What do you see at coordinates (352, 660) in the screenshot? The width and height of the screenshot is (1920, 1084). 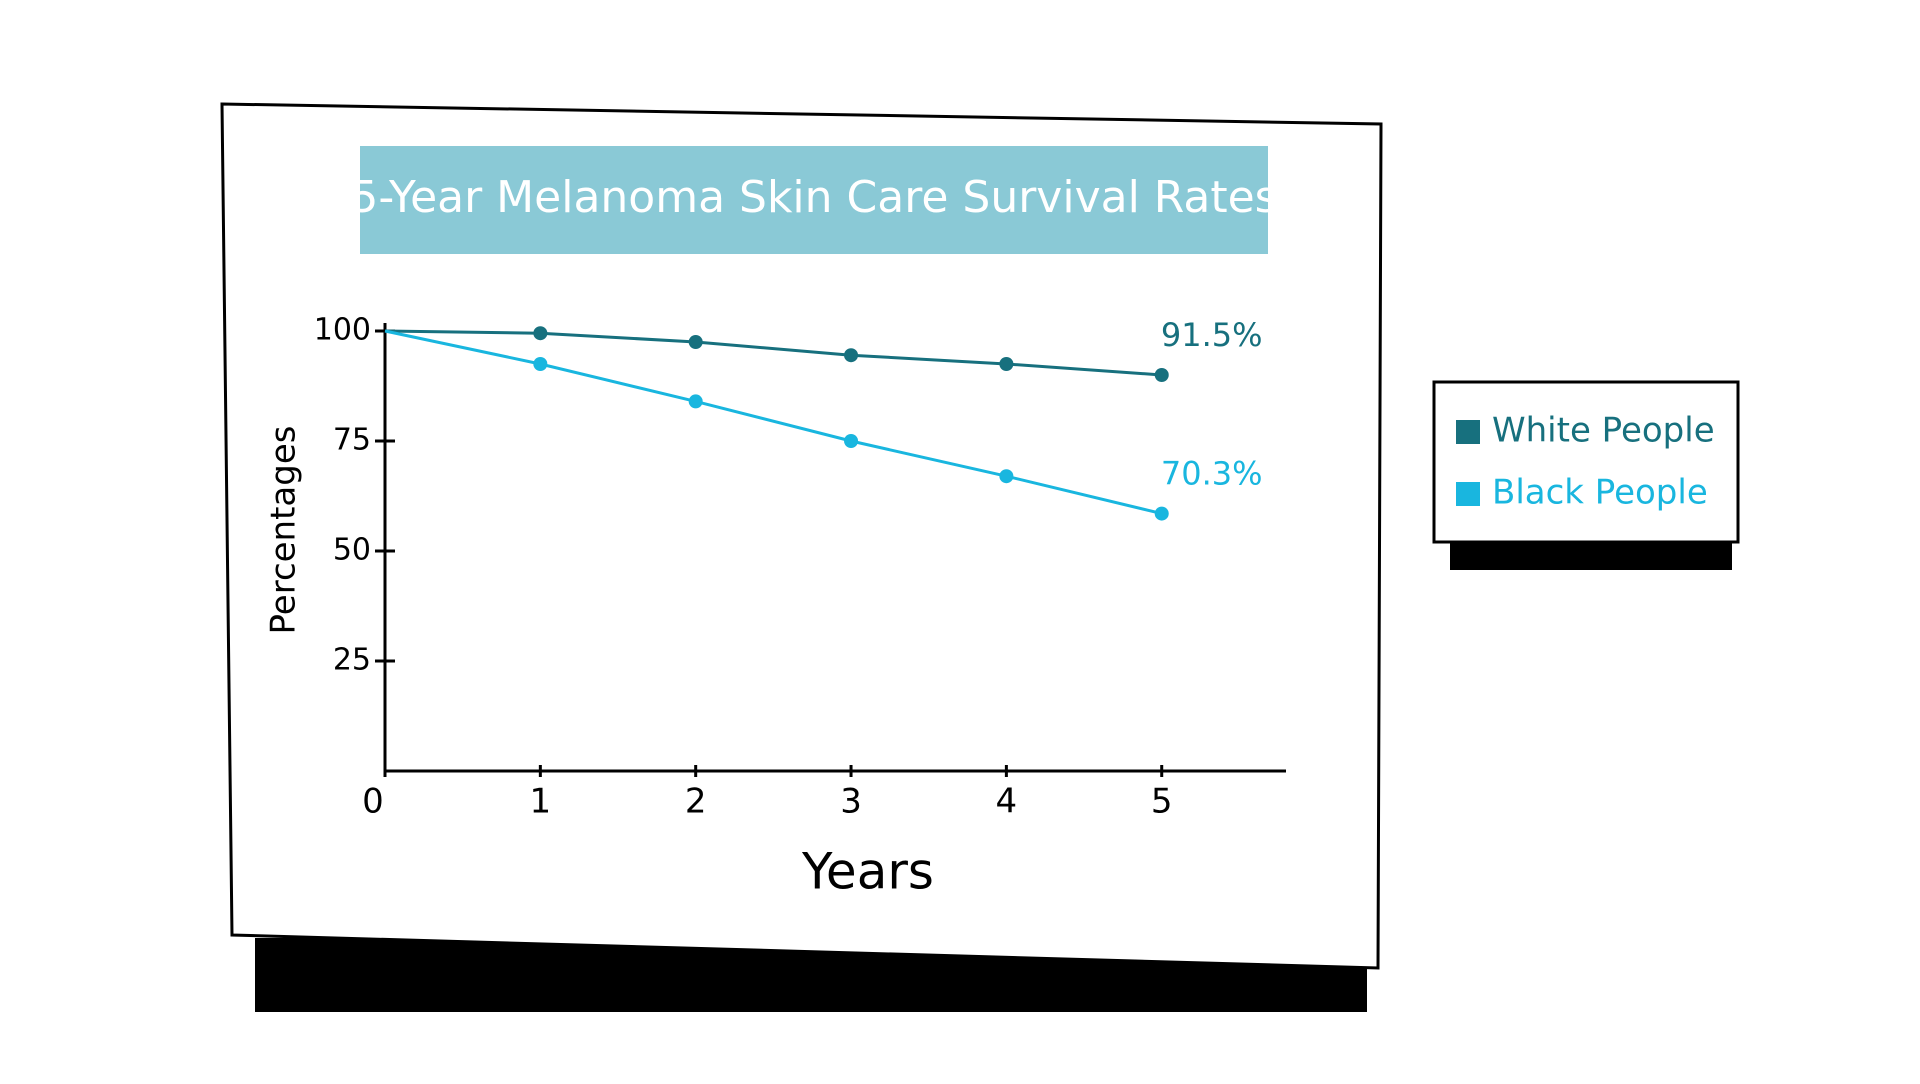 I see `y-tick-label: 25` at bounding box center [352, 660].